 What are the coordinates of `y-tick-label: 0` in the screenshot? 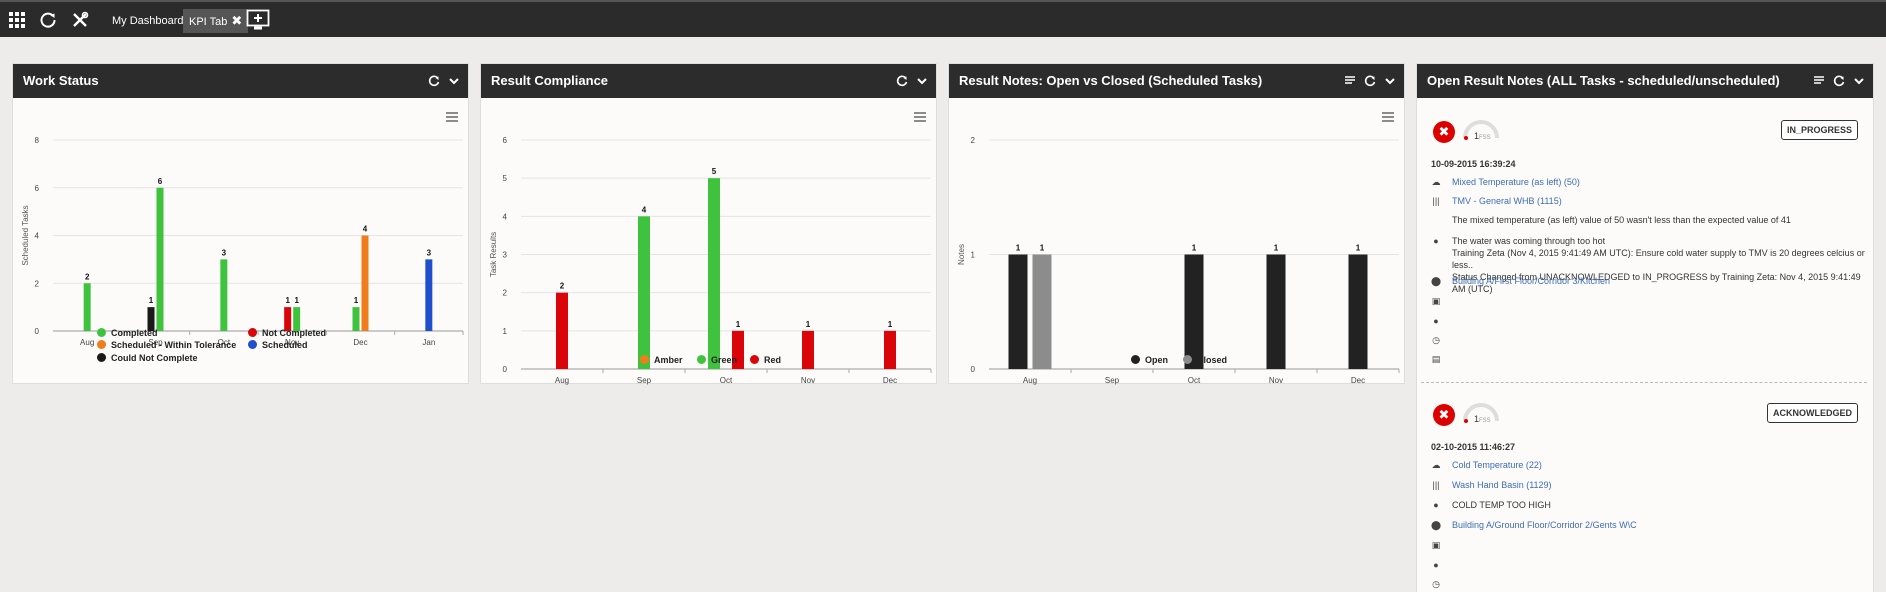 It's located at (37, 331).